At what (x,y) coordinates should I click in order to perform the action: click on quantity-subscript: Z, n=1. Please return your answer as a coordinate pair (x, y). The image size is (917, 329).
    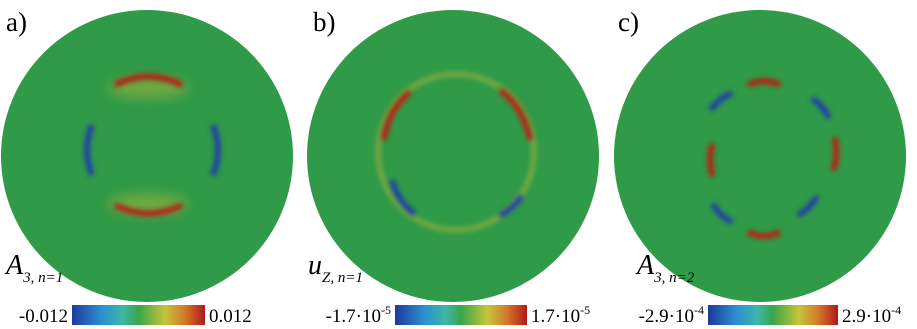
    Looking at the image, I should click on (342, 278).